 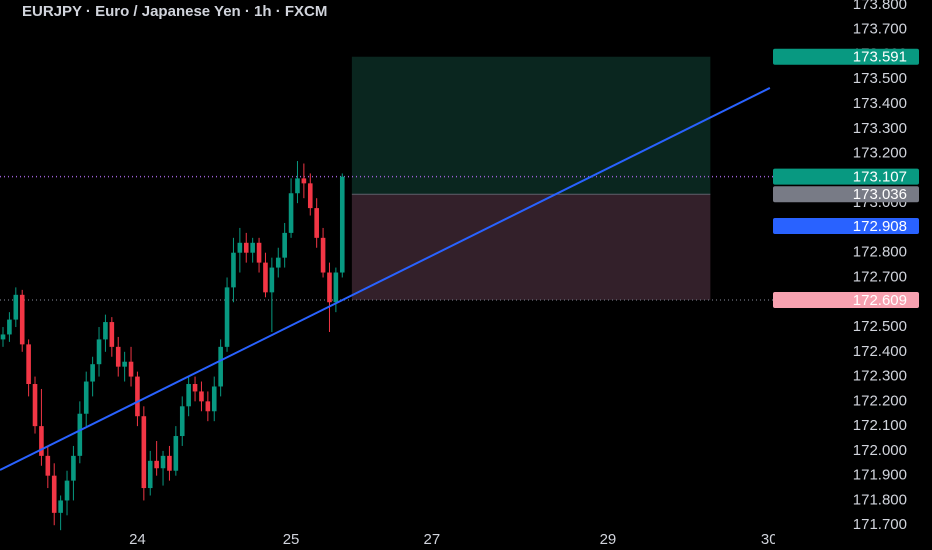 What do you see at coordinates (174, 11) in the screenshot?
I see `chart-title: EURJPY · Euro / Japanese Yen · 1h · FXCM` at bounding box center [174, 11].